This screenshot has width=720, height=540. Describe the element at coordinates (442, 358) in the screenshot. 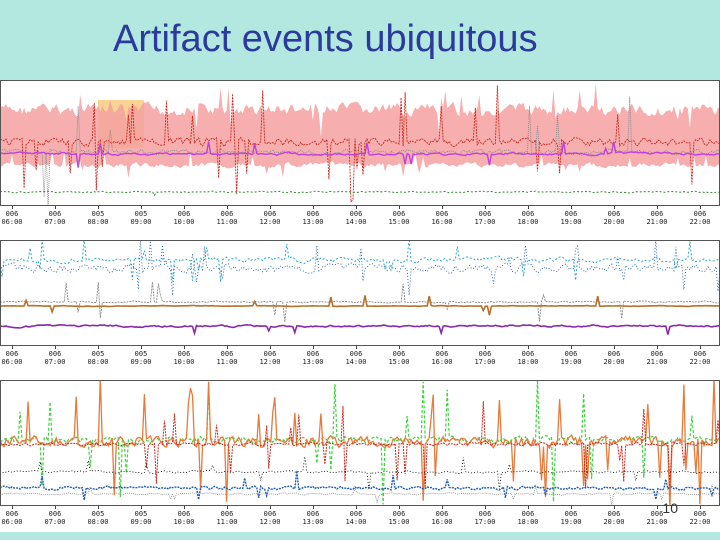

I see `axis-tick-label: 006 16:00` at that location.